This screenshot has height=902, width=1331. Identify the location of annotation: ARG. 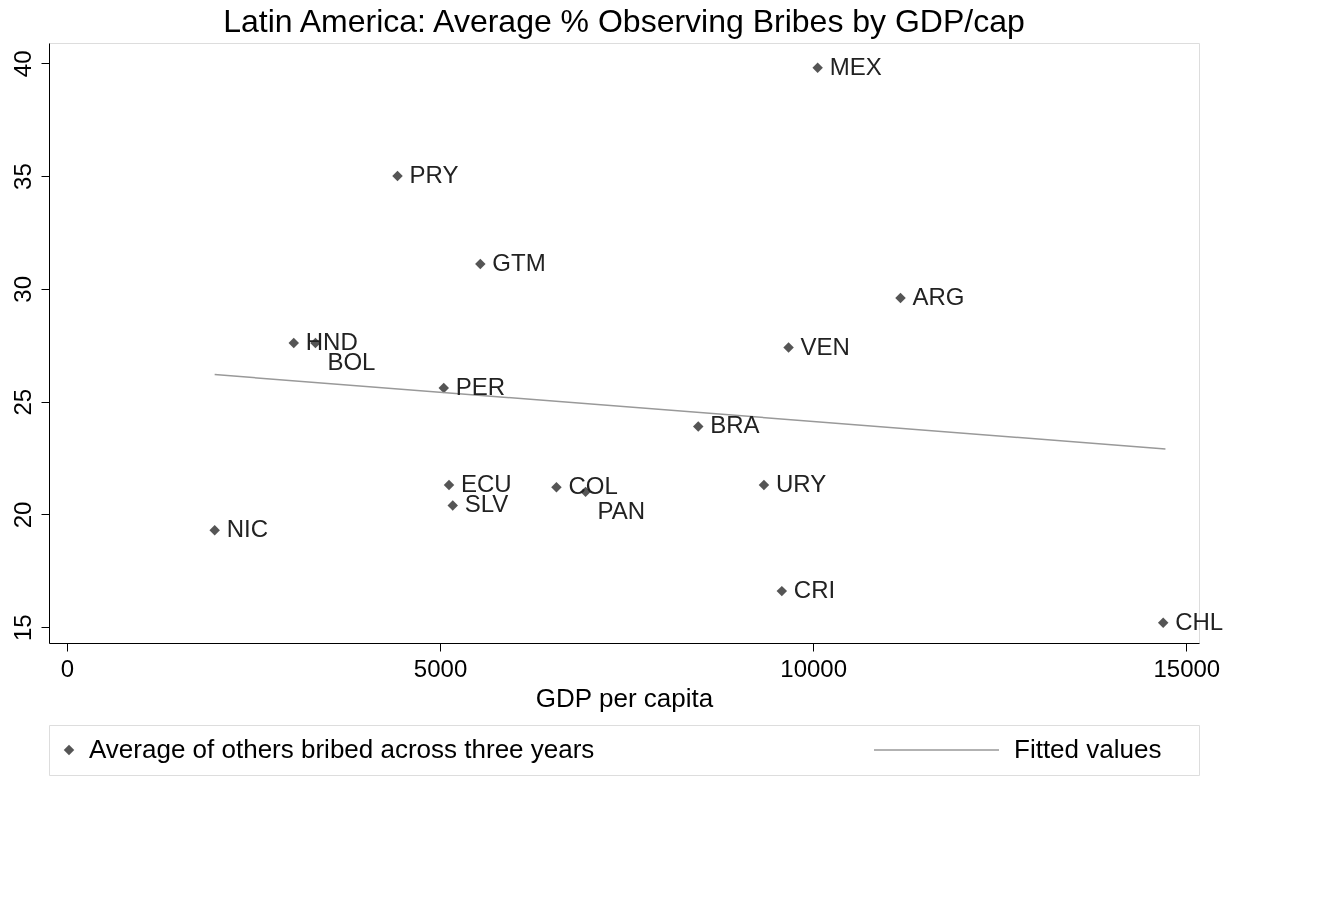
(938, 296).